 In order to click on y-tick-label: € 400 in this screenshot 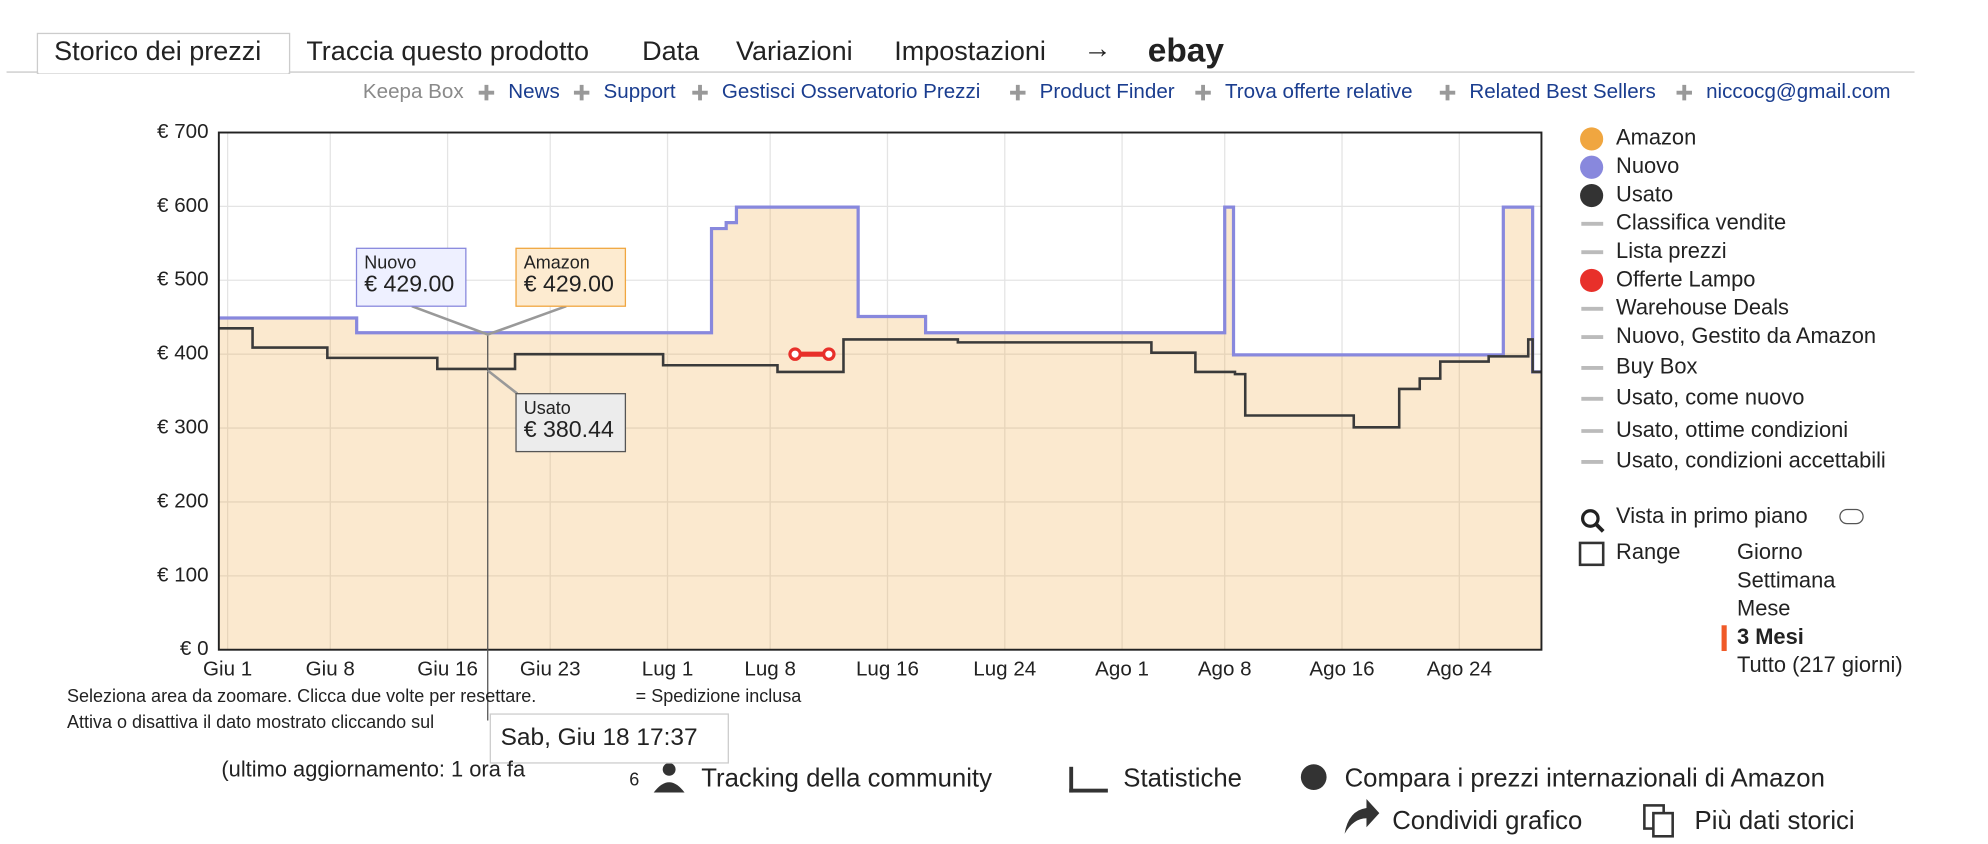, I will do `click(183, 353)`.